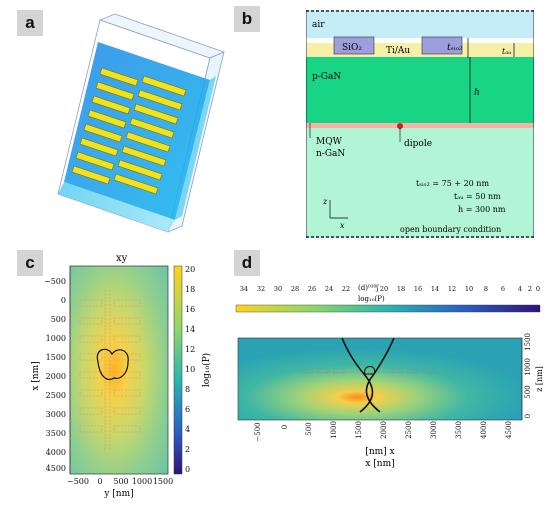 The width and height of the screenshot is (550, 505). What do you see at coordinates (247, 263) in the screenshot?
I see `panel-label-d: d` at bounding box center [247, 263].